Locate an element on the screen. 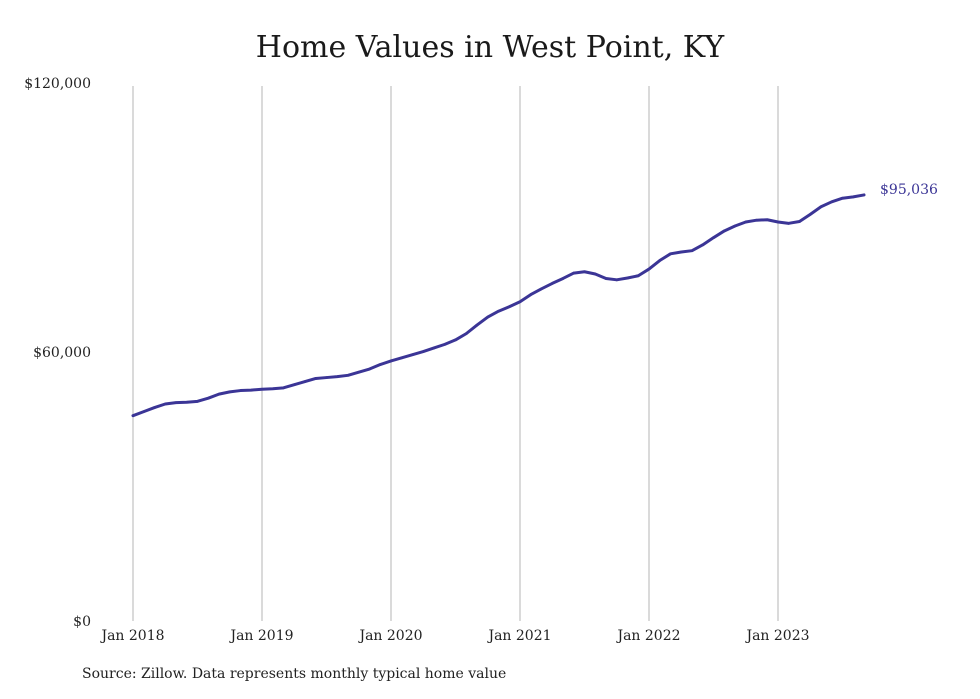 The image size is (980, 699). x-tick-label: Jan 2021 is located at coordinates (518, 636).